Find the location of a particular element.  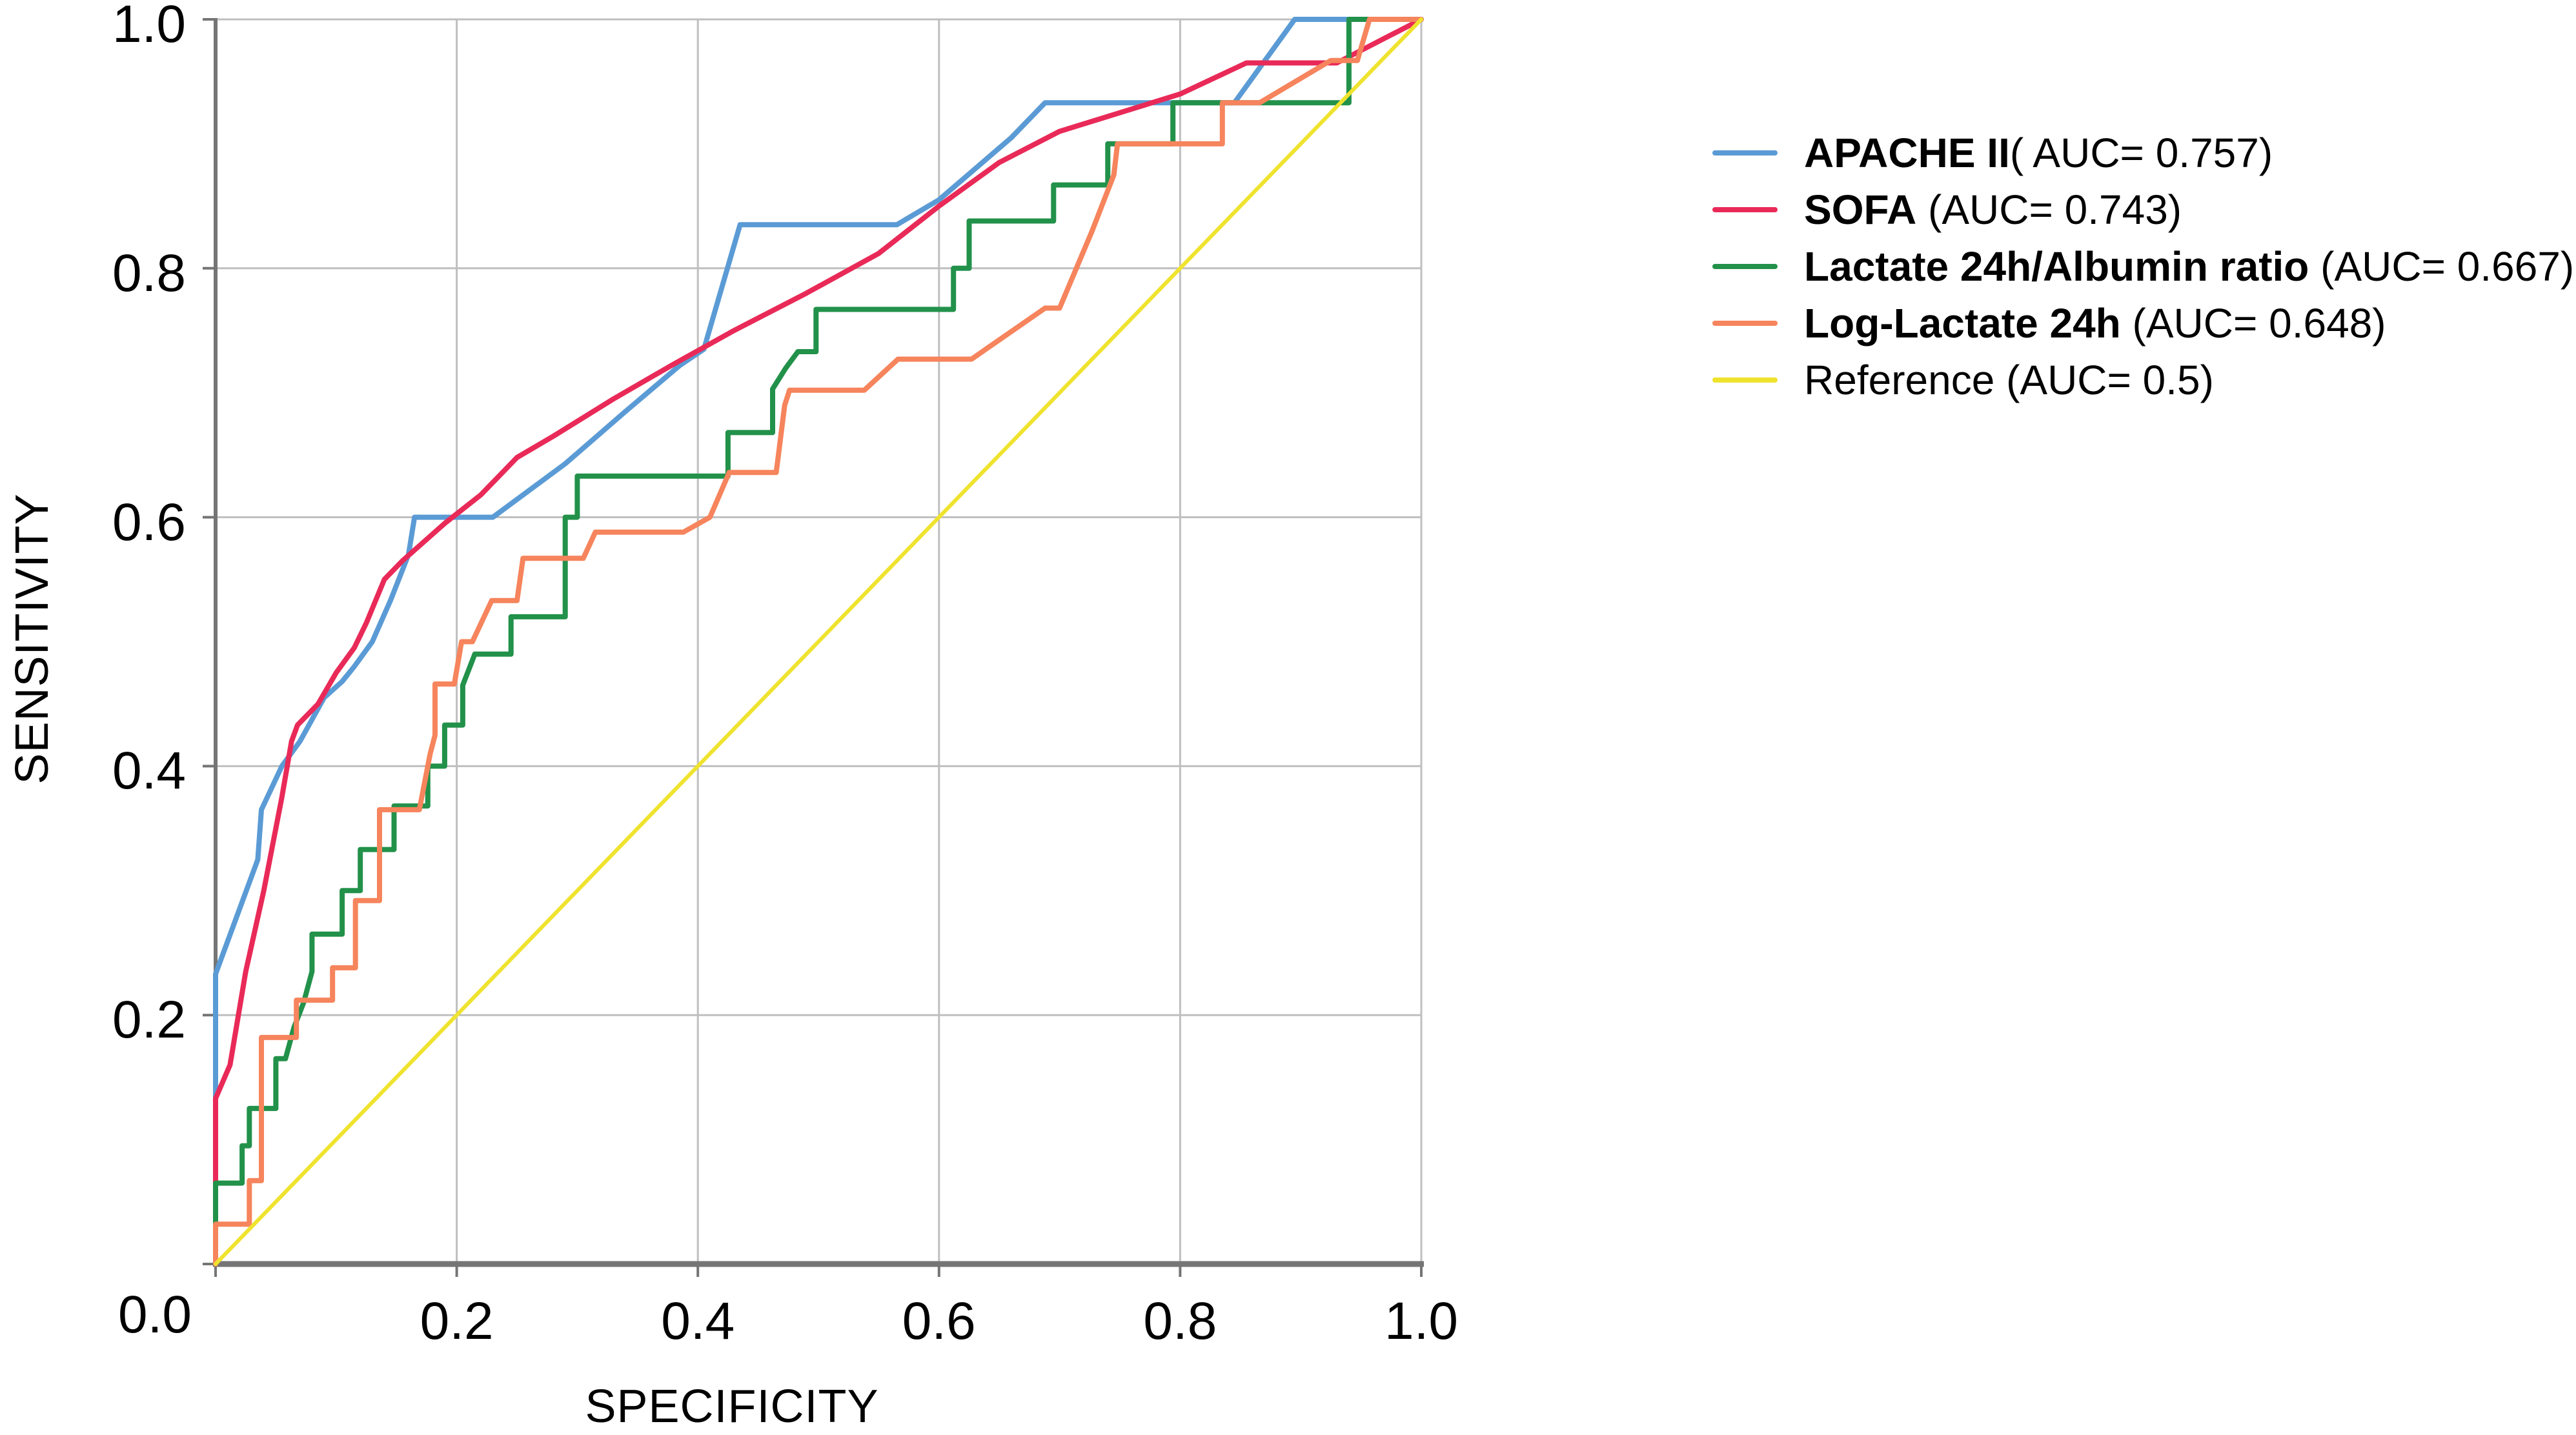

legend-label-apache-ii: APACHE II( AUC= 0.757) is located at coordinates (2038, 153).